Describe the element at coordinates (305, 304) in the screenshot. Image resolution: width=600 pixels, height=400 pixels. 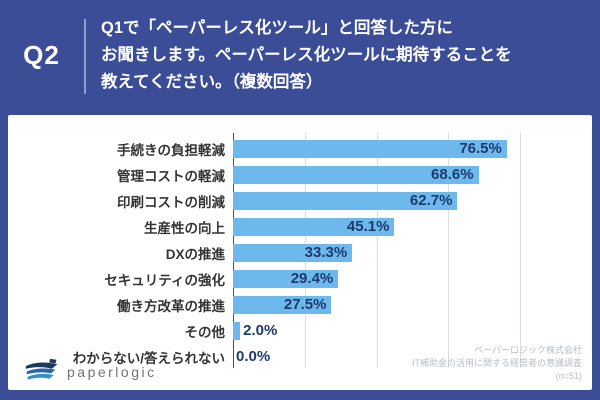
I see `value-label: 27.5%` at that location.